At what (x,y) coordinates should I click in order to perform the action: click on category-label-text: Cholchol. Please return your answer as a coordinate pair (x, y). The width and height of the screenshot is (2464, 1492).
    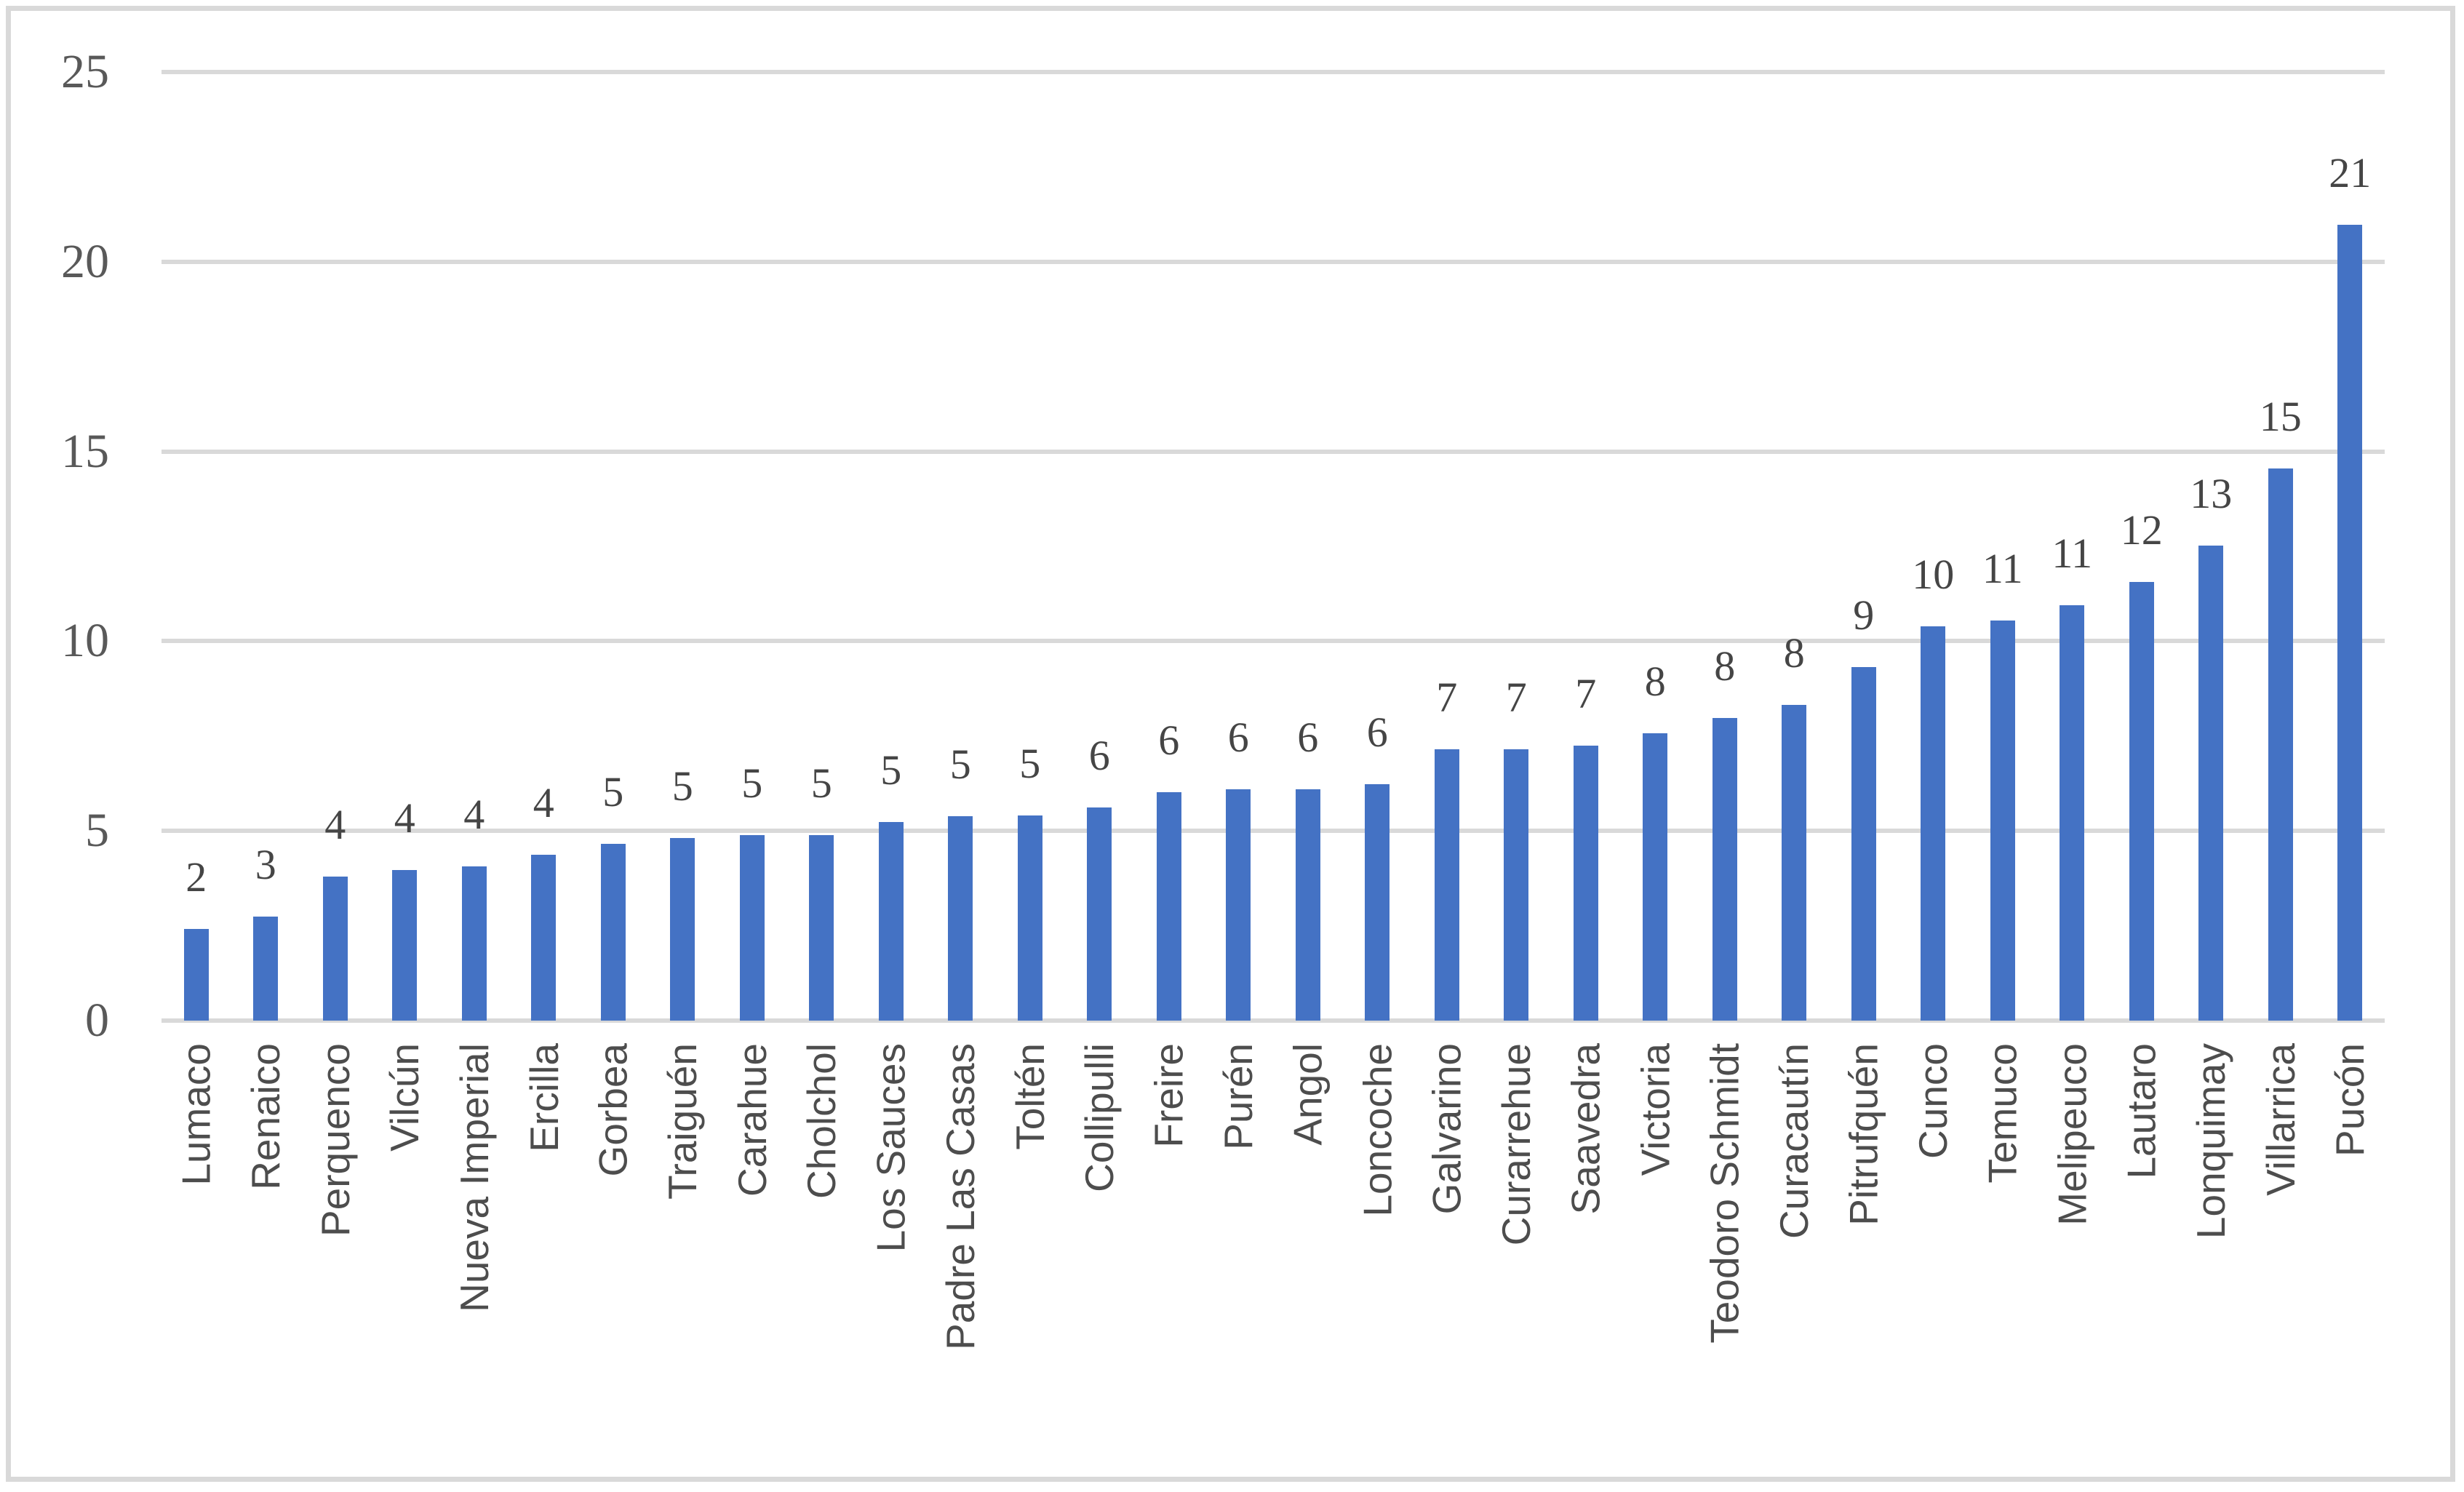
    Looking at the image, I should click on (822, 1121).